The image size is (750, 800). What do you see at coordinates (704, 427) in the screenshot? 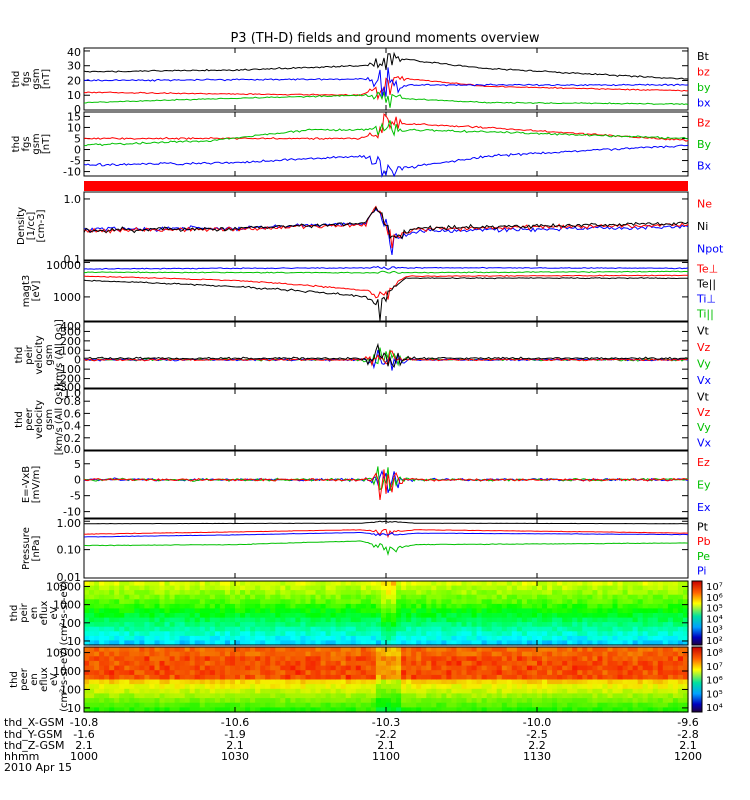
I see `legend-label: Vy` at bounding box center [704, 427].